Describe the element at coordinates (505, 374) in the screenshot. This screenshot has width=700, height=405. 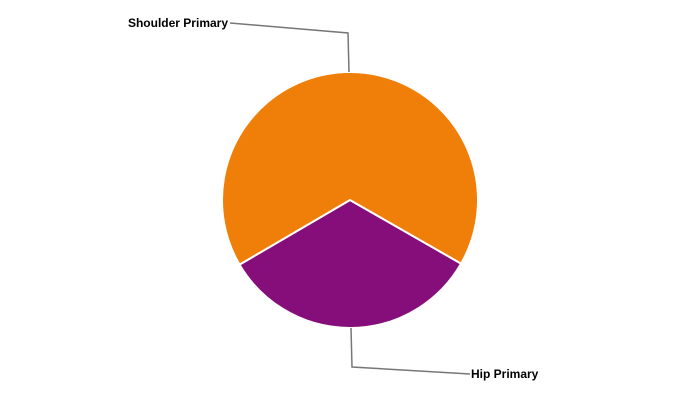
I see `slice-label: Hip Primary` at that location.